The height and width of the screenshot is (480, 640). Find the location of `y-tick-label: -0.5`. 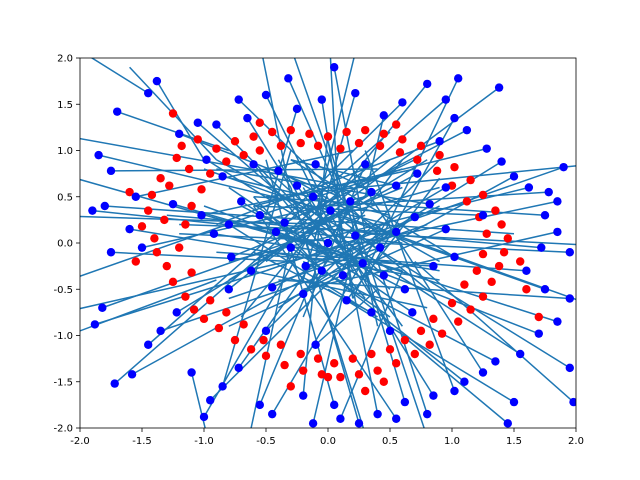

y-tick-label: -0.5 is located at coordinates (63, 290).